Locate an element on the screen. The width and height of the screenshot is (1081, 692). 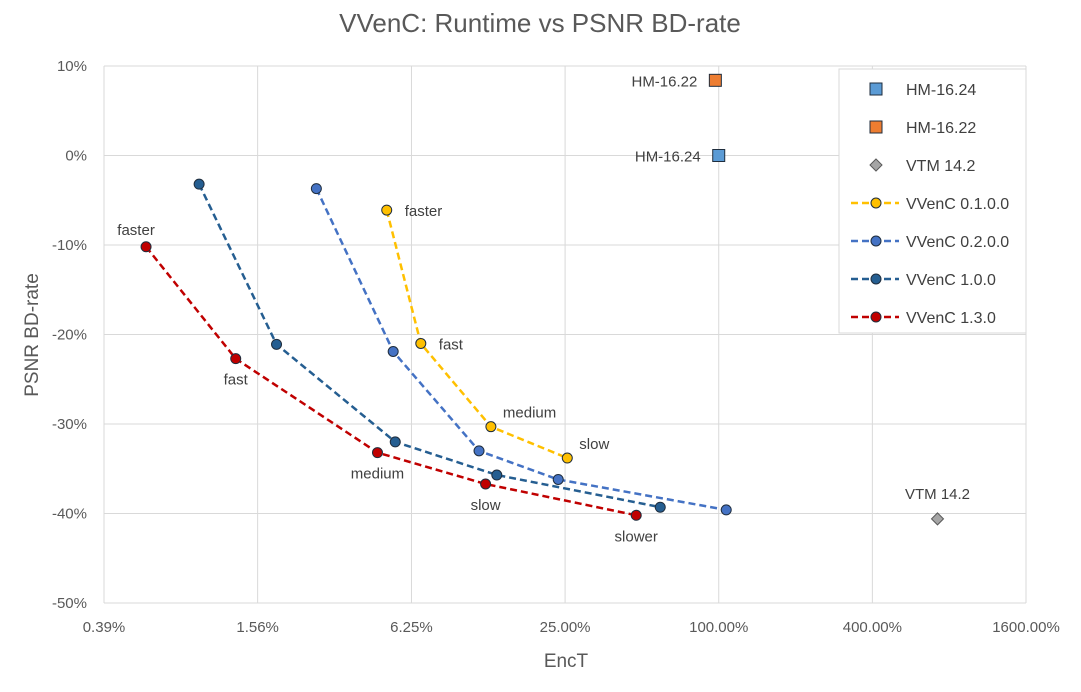
x-tick-label: 400.00% is located at coordinates (872, 627).